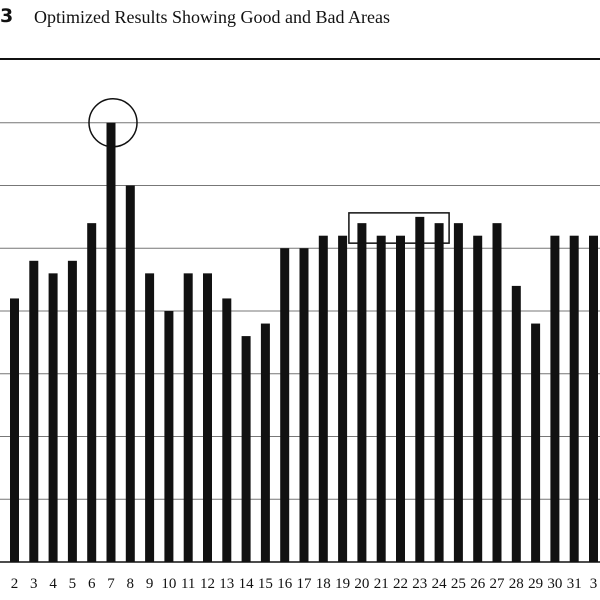 This screenshot has width=600, height=600. Describe the element at coordinates (400, 584) in the screenshot. I see `x-tick-label: 22` at that location.